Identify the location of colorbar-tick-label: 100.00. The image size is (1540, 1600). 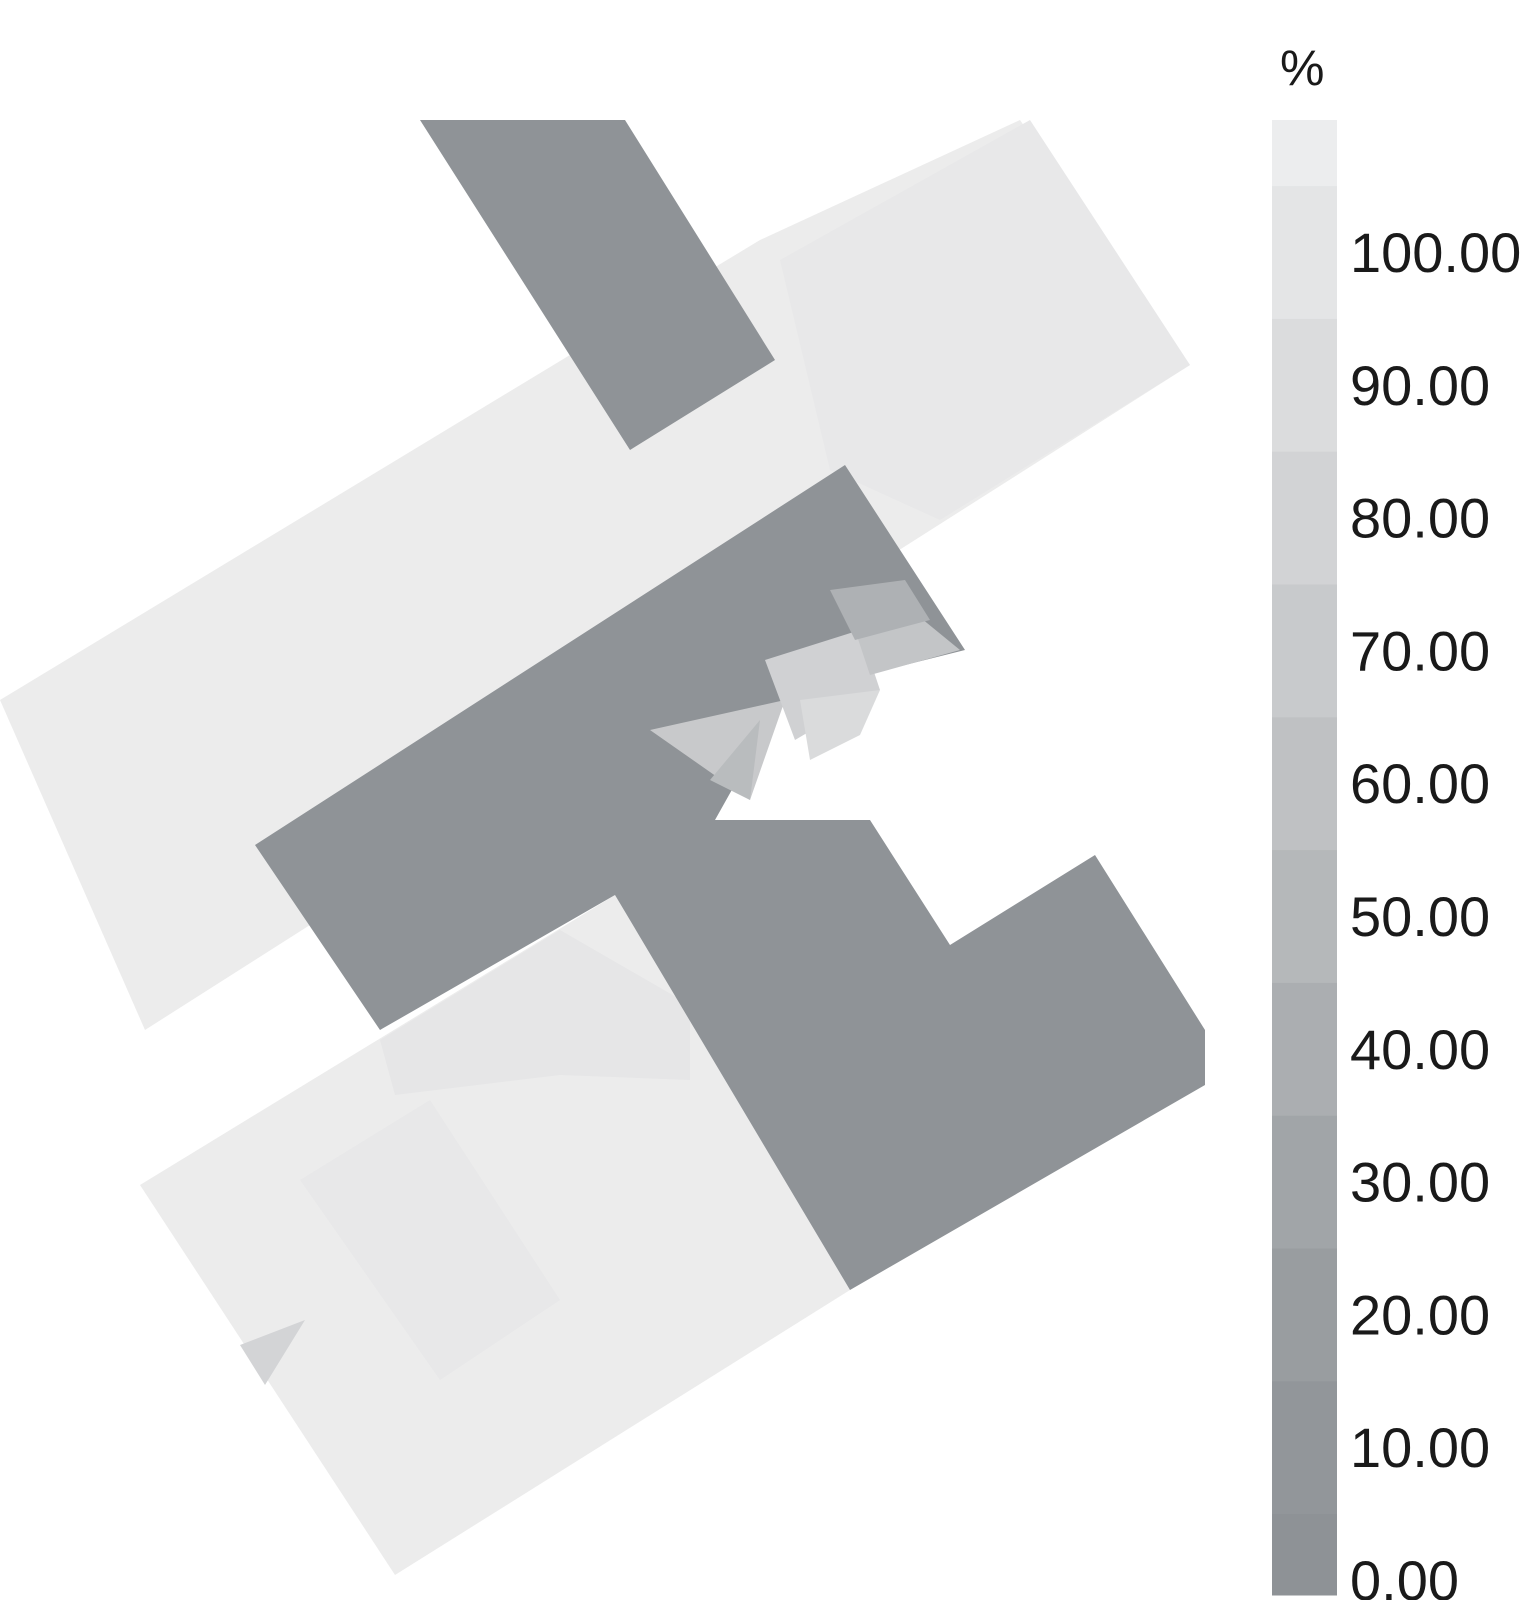
(1435, 252).